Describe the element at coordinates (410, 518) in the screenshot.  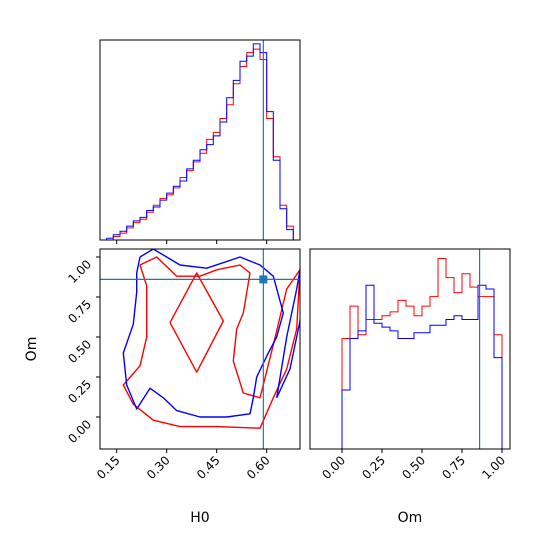
I see `om-histogram-axis-label: Om` at that location.